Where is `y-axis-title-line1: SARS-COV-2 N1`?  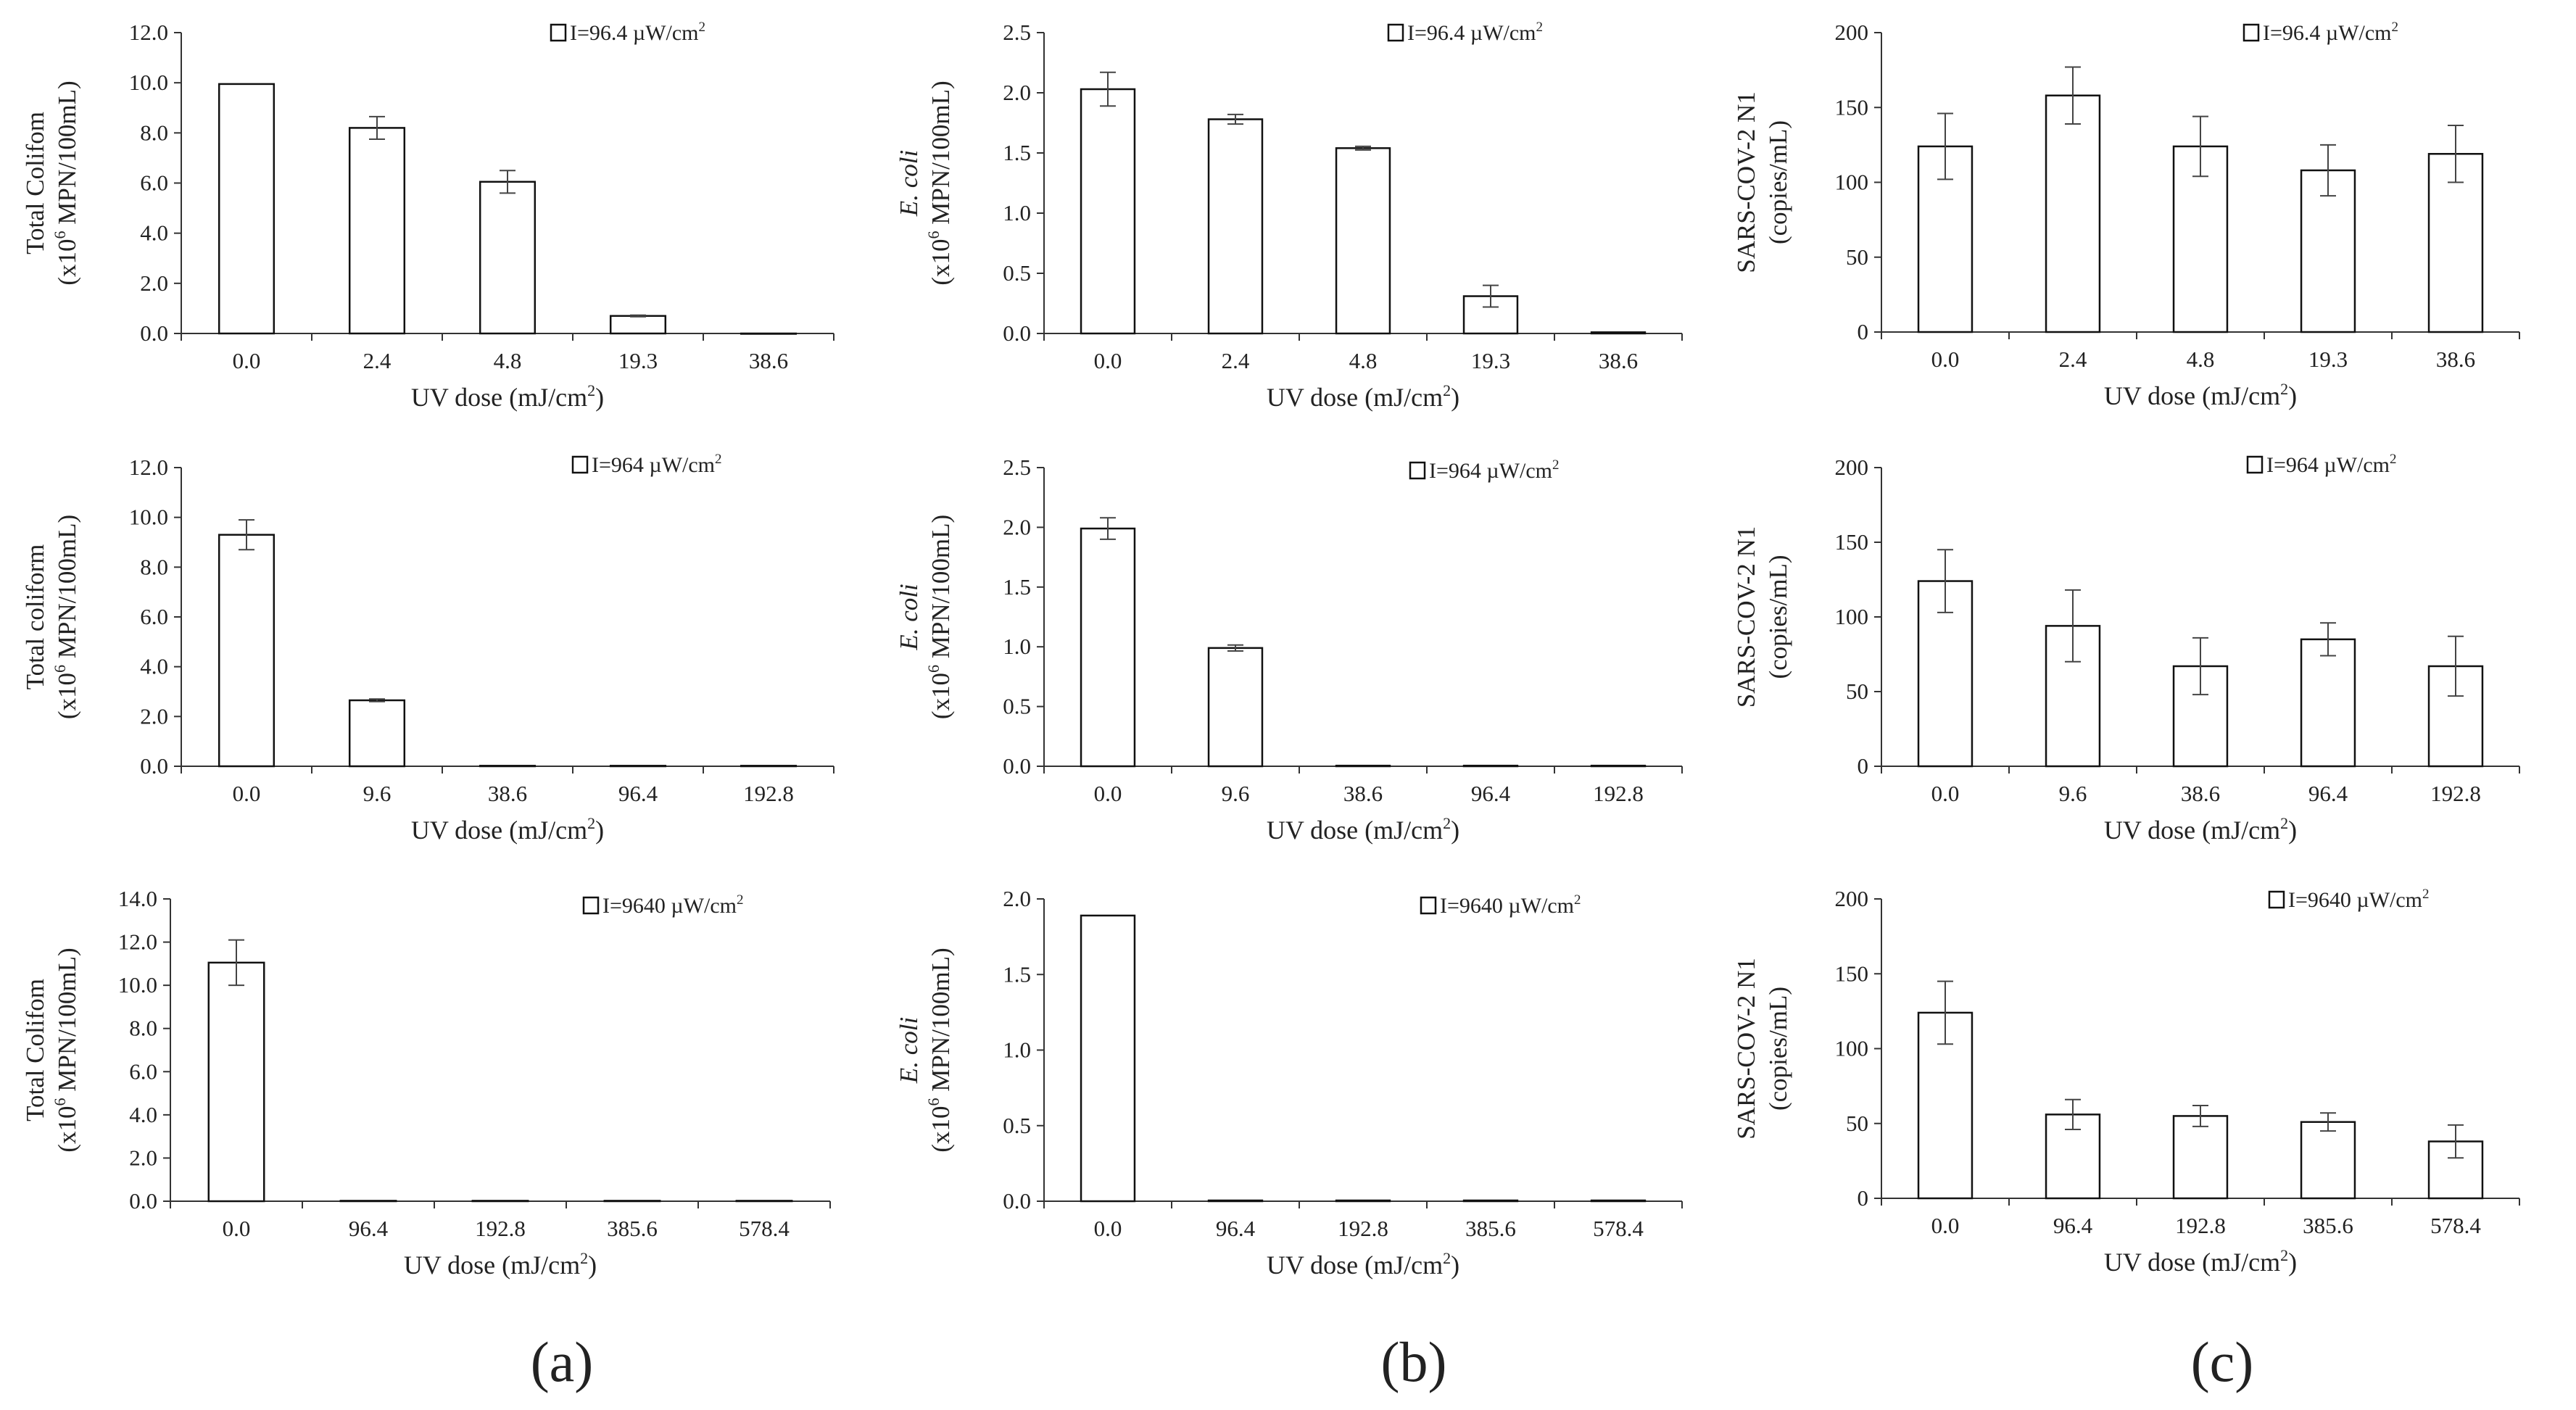
y-axis-title-line1: SARS-COV-2 N1 is located at coordinates (1746, 1049).